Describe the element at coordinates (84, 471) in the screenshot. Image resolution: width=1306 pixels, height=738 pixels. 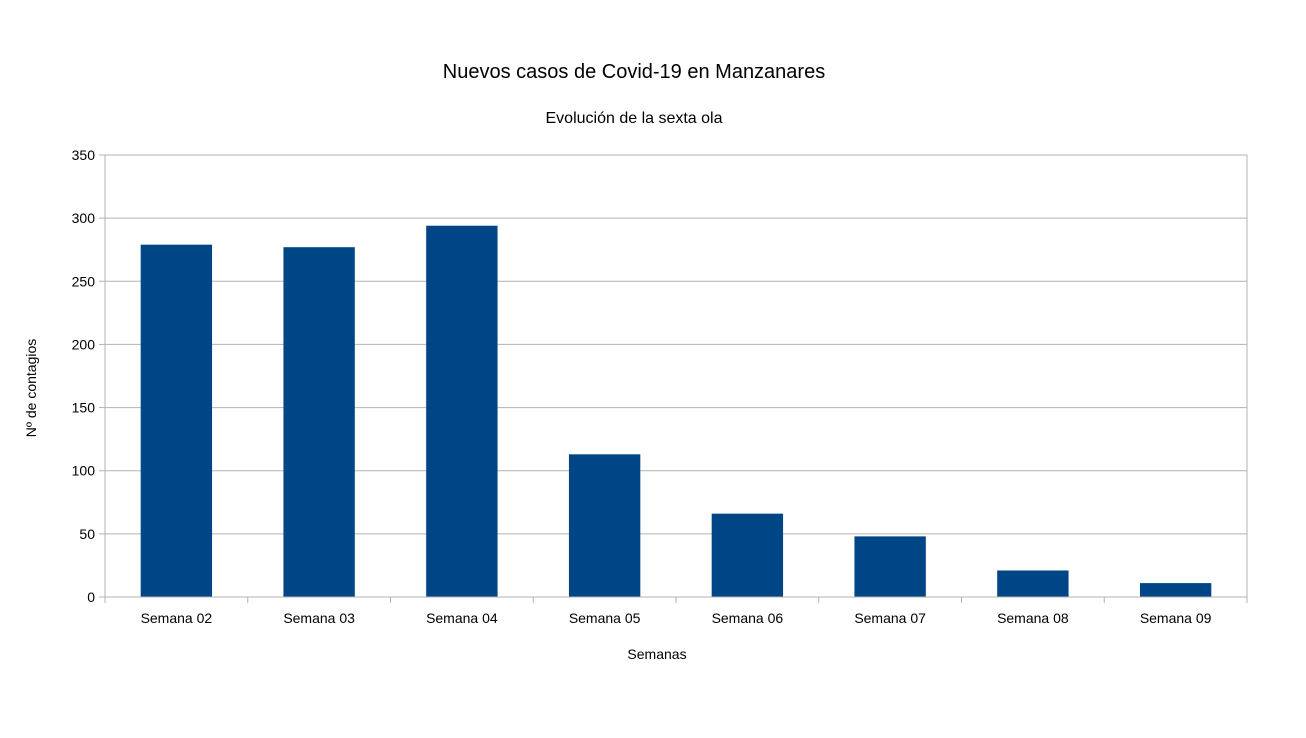
I see `y-tick-label: 100` at that location.